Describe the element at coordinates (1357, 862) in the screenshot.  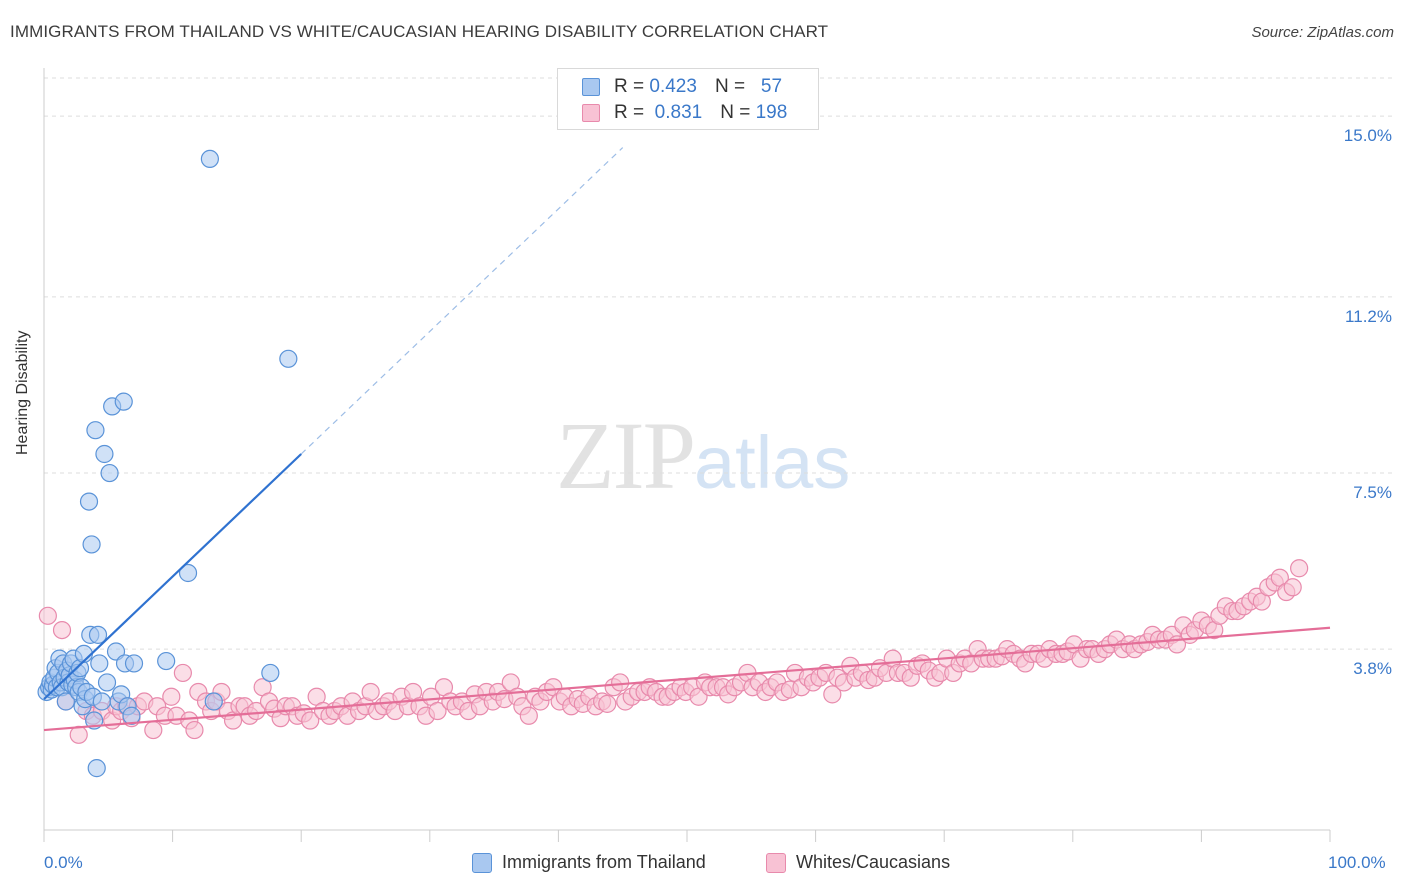
I see `x-tick-label-max: 100.0%` at that location.